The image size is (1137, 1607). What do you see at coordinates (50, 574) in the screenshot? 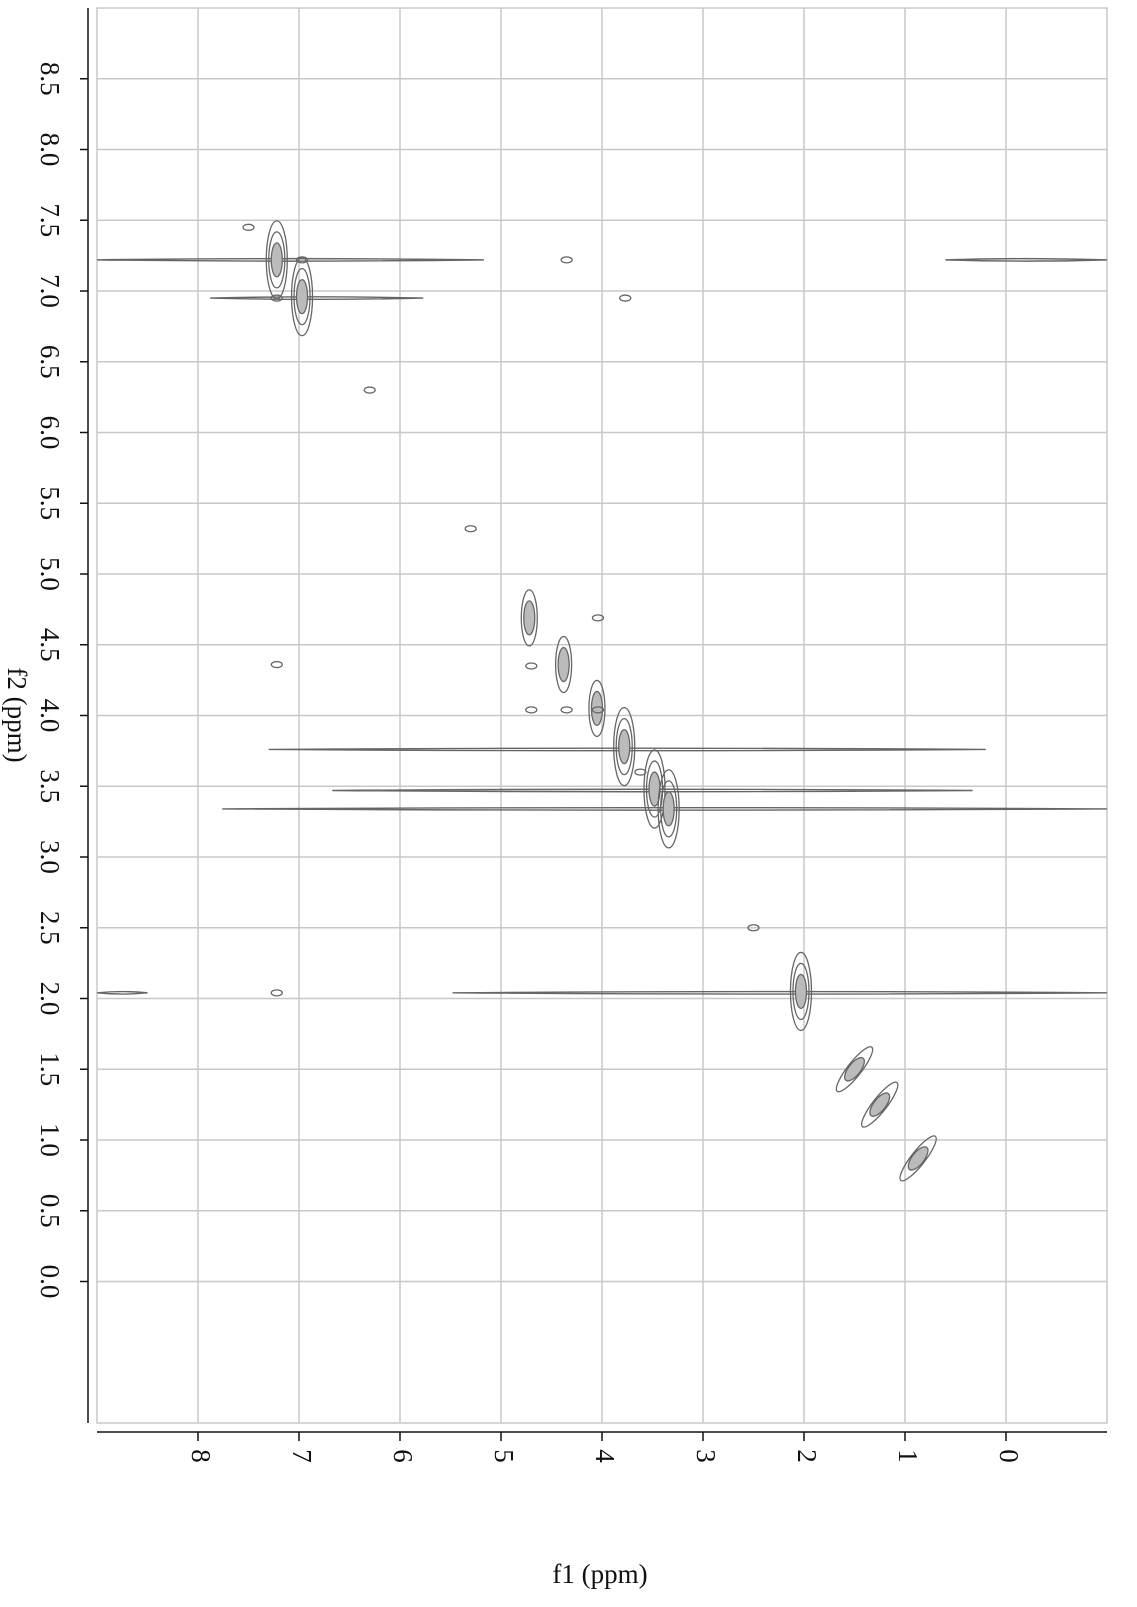
I see `y-tick-label: 5.0` at bounding box center [50, 574].